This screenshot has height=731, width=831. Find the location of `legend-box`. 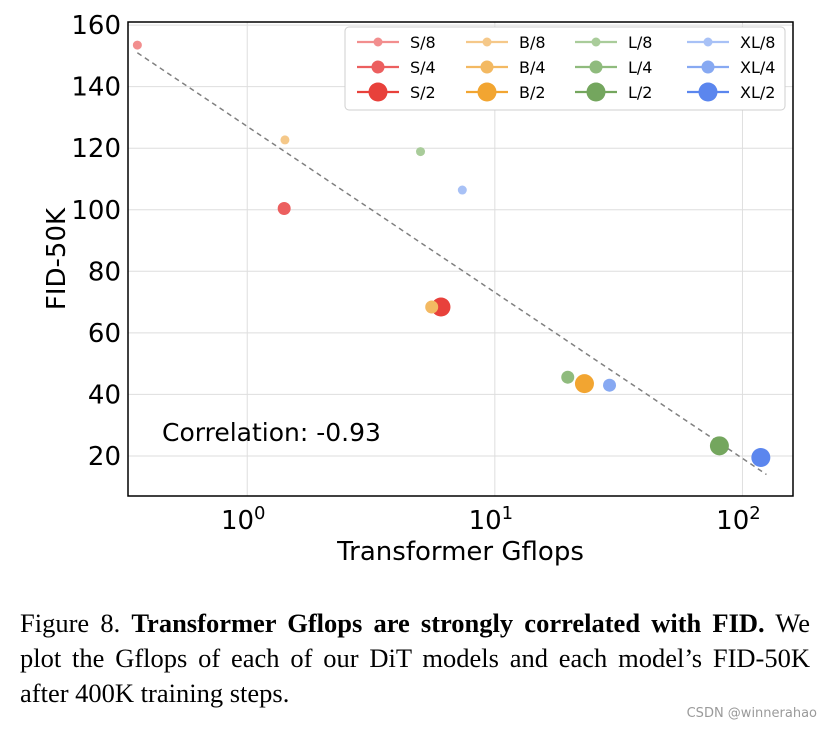

legend-box is located at coordinates (565, 68).